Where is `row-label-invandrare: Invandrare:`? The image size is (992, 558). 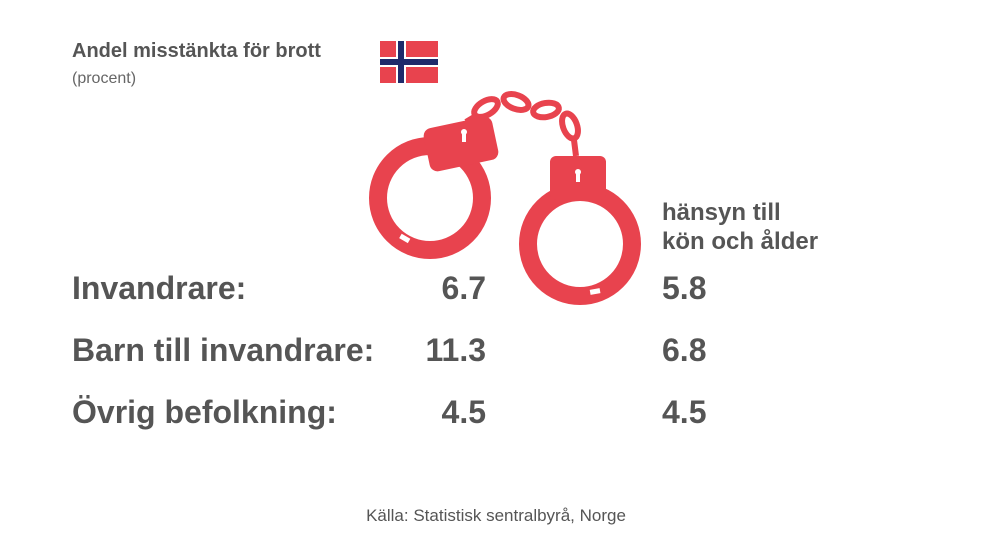 row-label-invandrare: Invandrare: is located at coordinates (159, 288).